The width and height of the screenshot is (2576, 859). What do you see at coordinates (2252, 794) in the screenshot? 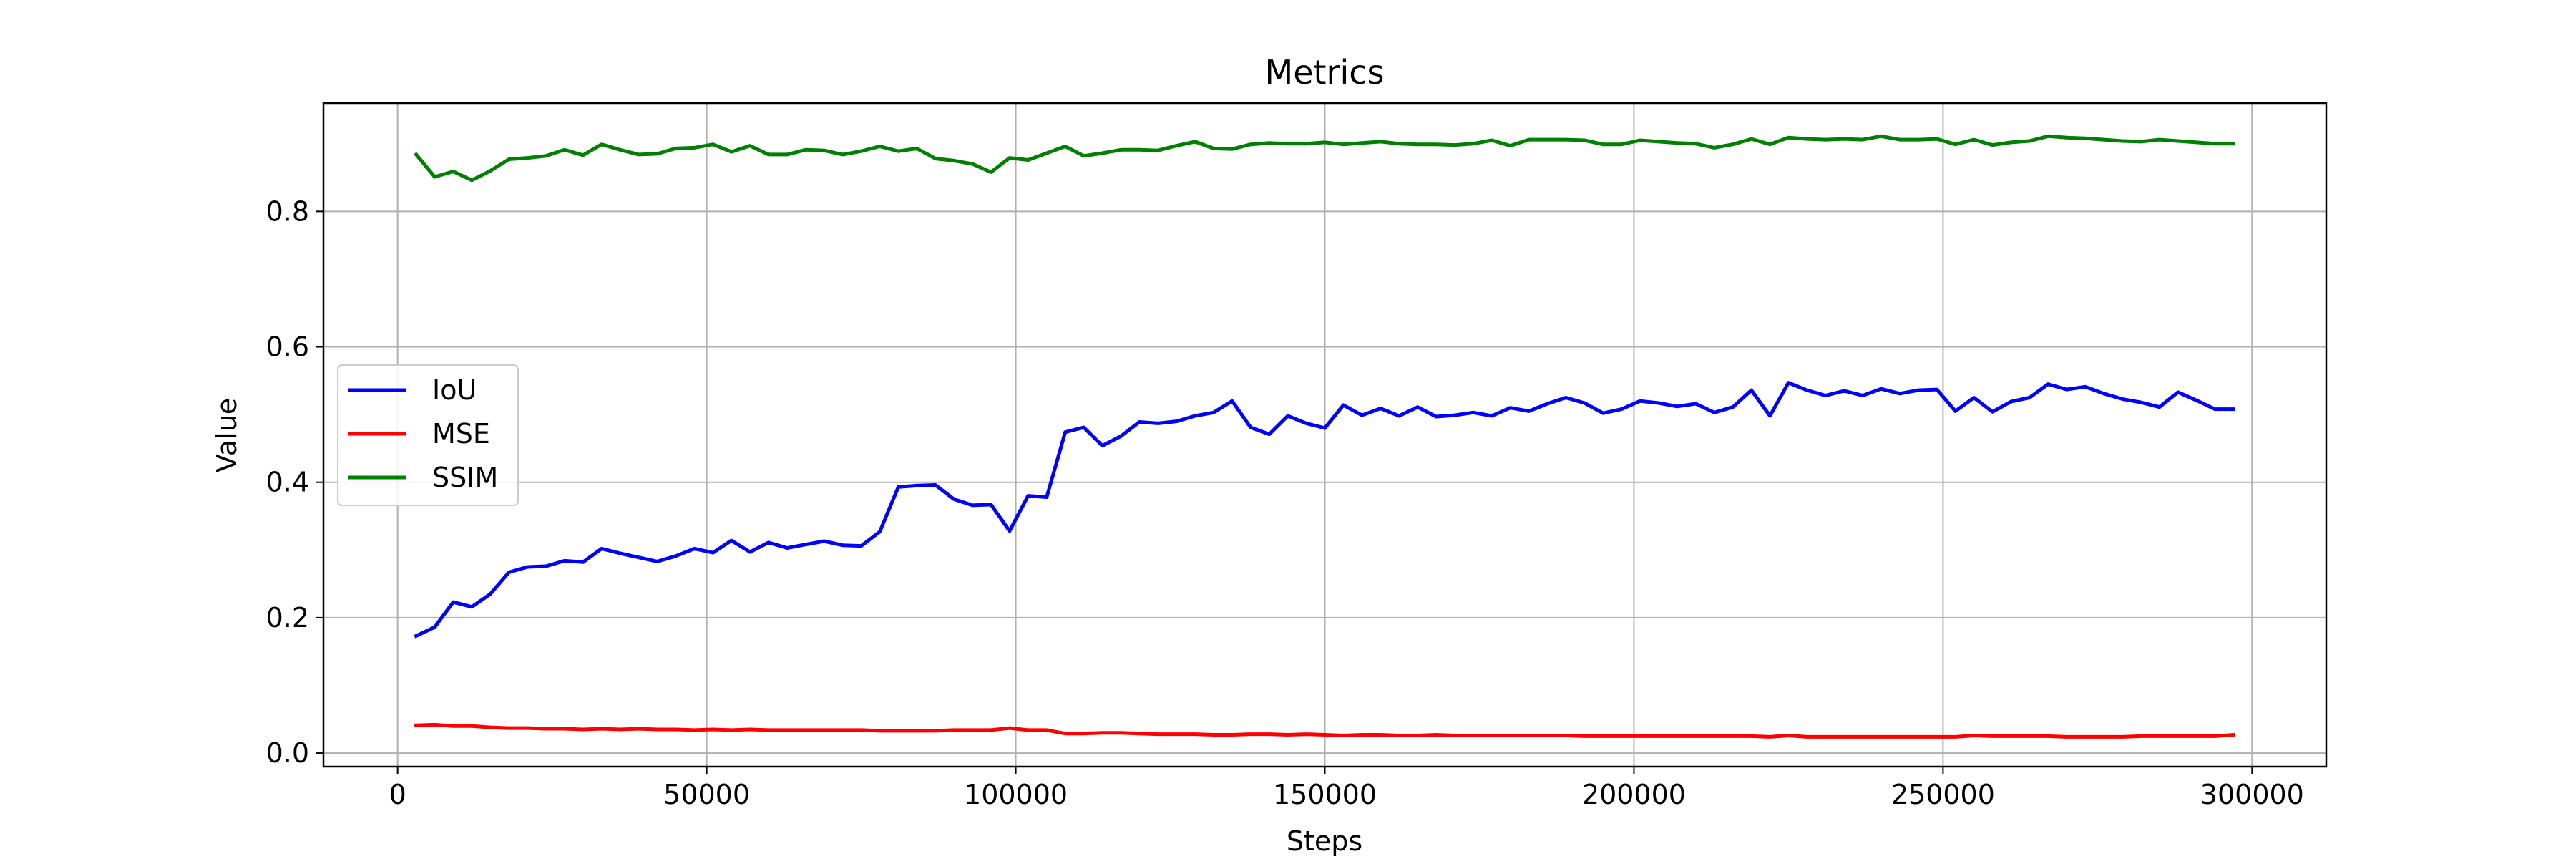
I see `x-tick-label: 300000` at bounding box center [2252, 794].